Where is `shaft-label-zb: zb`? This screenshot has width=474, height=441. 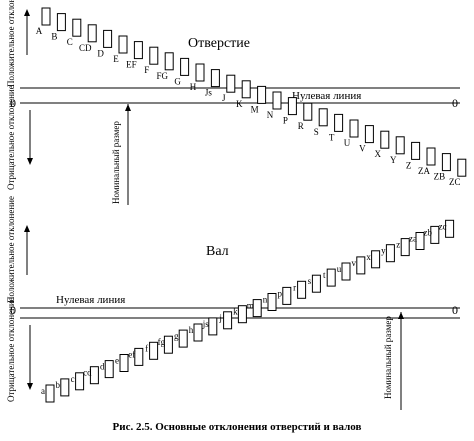 shaft-label-zb: zb is located at coordinates (428, 232).